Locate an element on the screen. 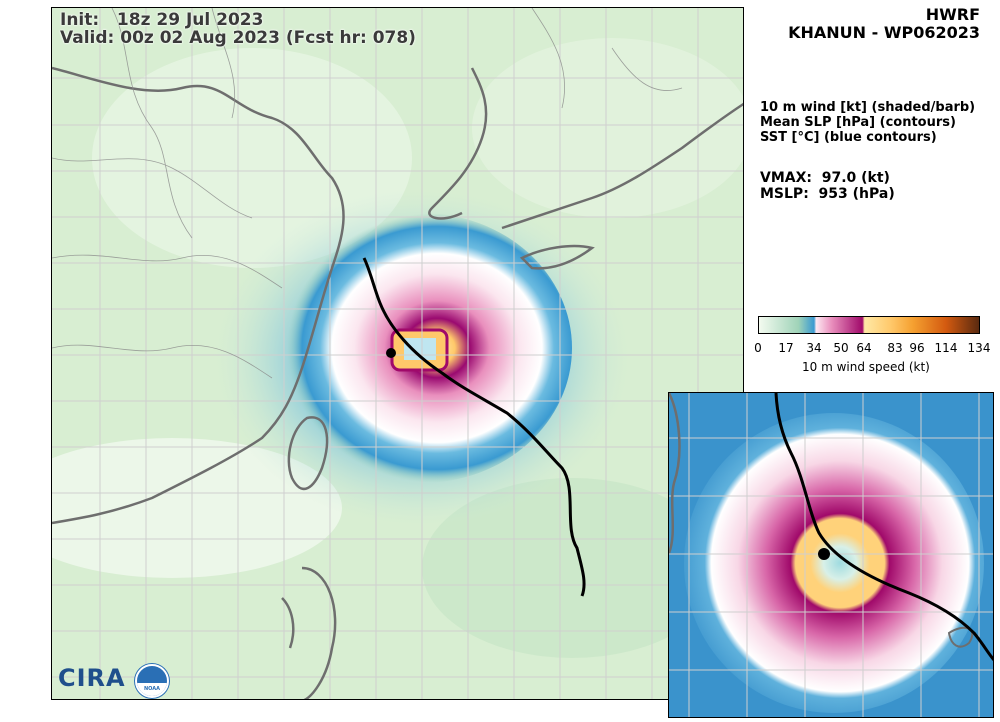 The height and width of the screenshot is (722, 1000). colorbar-tick: 96 is located at coordinates (917, 348).